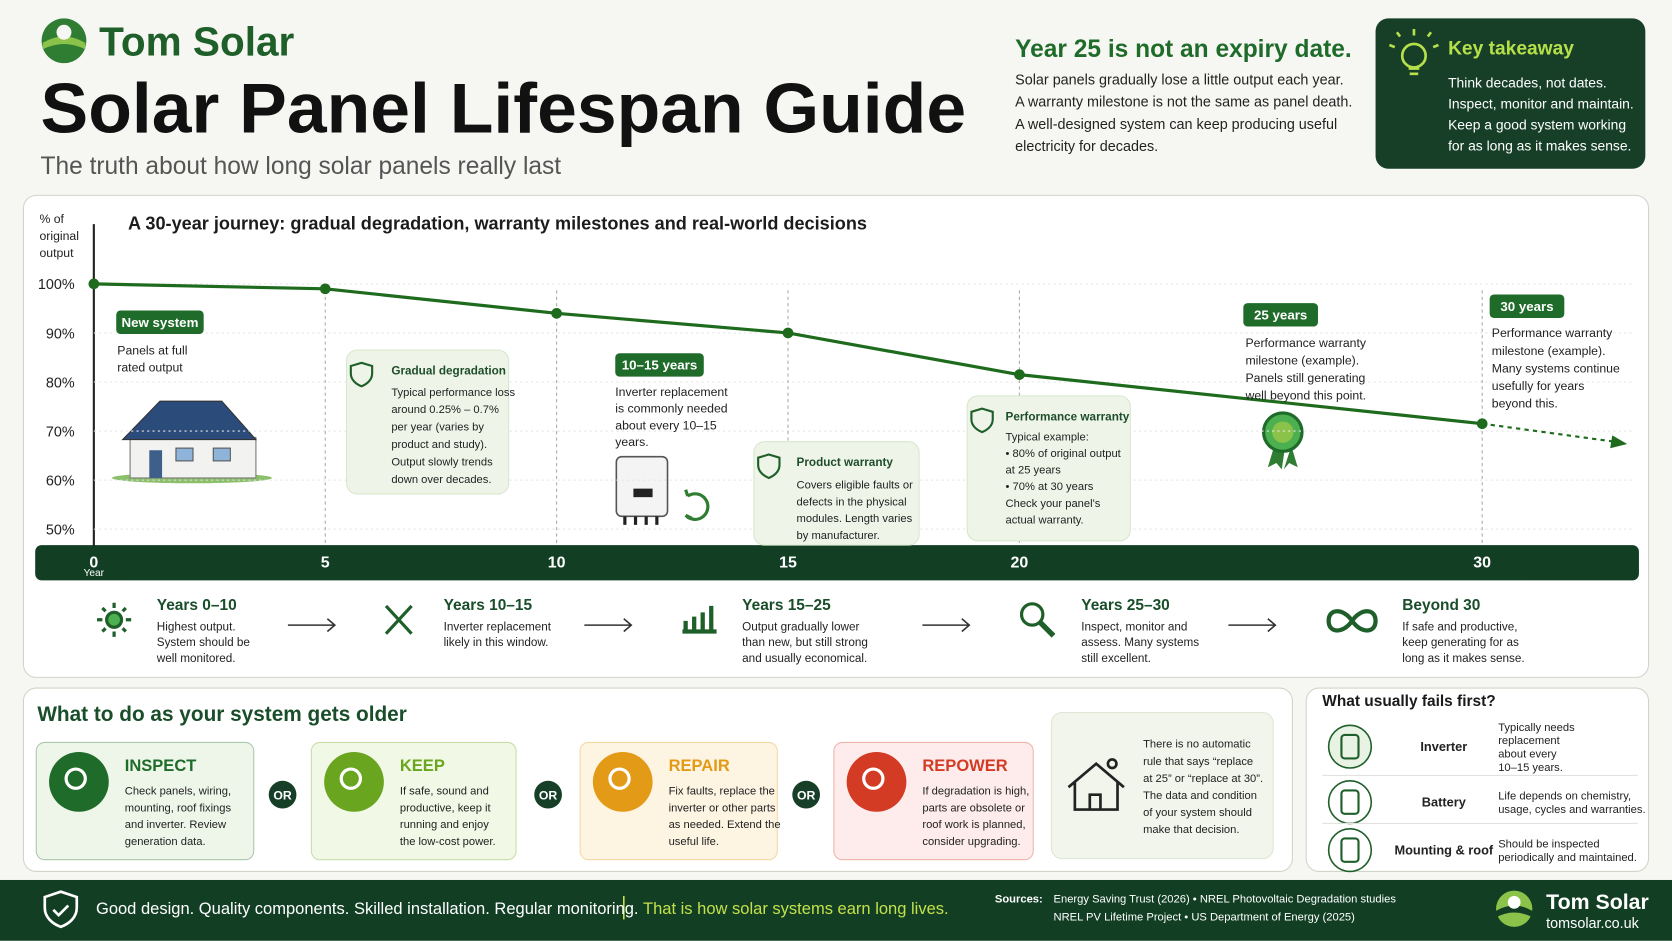  What do you see at coordinates (1549, 351) in the screenshot?
I see `annotation-line: milestone (example).` at bounding box center [1549, 351].